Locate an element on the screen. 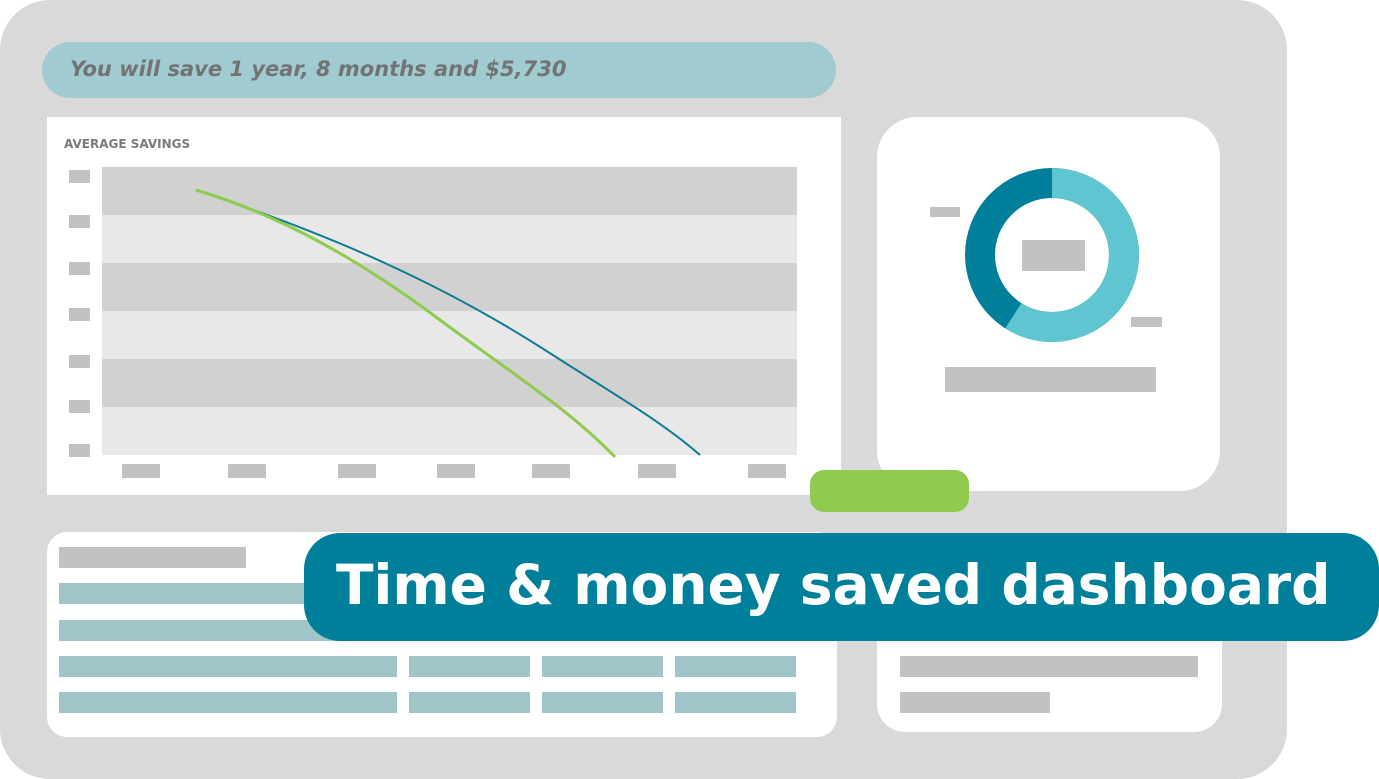  chart-title: AVERAGE SAVINGS is located at coordinates (127, 144).